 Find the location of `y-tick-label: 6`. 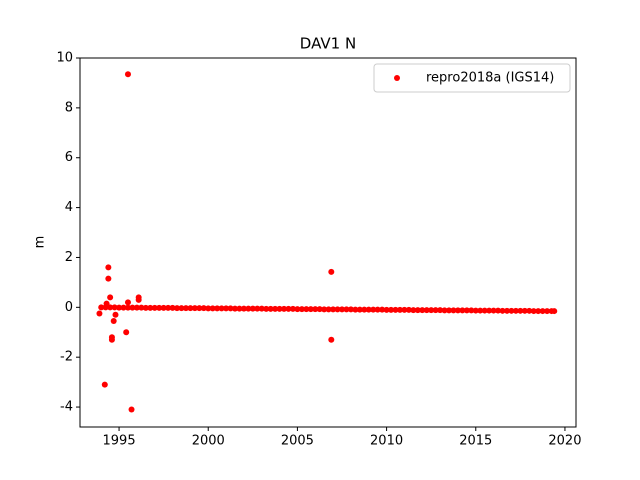

y-tick-label: 6 is located at coordinates (69, 157).